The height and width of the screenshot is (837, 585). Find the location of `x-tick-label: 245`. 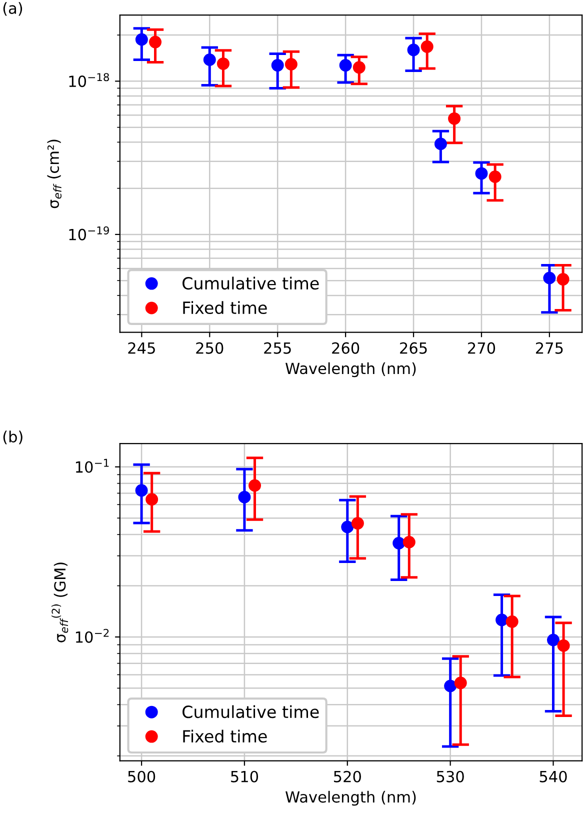

x-tick-label: 245 is located at coordinates (141, 348).